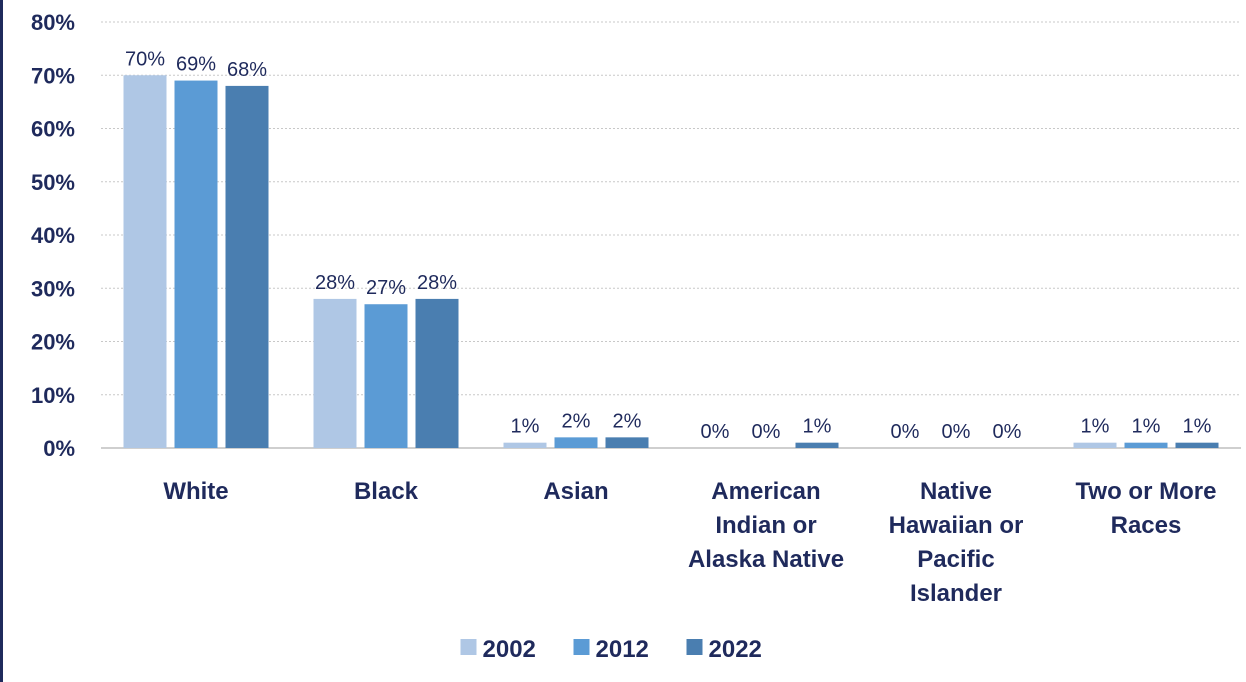  Describe the element at coordinates (195, 491) in the screenshot. I see `x-tick-label: White` at that location.